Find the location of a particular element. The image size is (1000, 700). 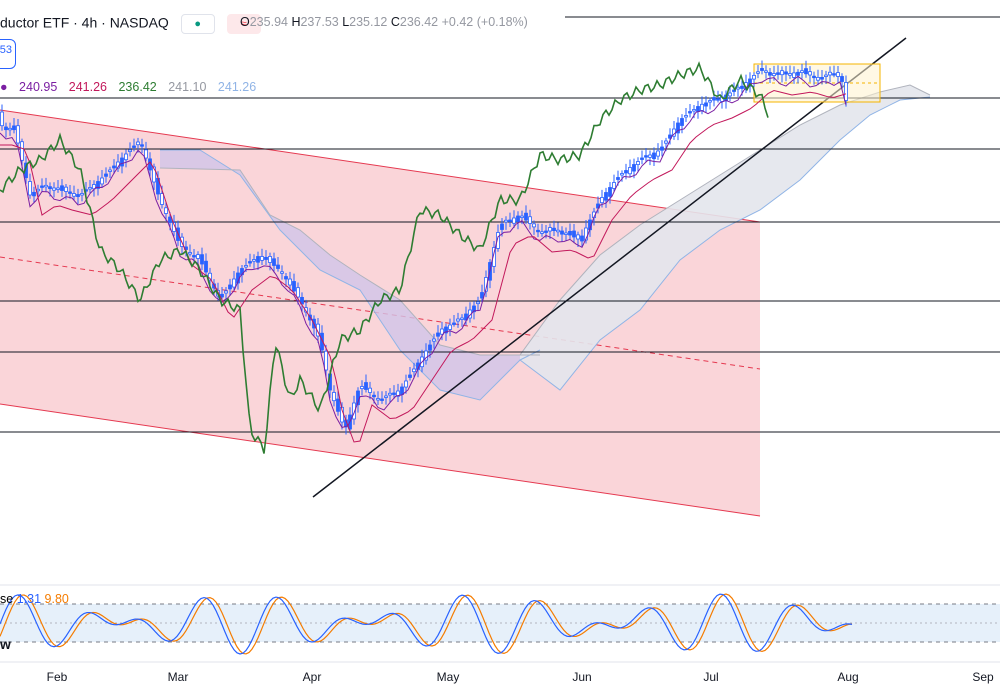

ichimoku-value-base: 241.26 is located at coordinates (87, 87).